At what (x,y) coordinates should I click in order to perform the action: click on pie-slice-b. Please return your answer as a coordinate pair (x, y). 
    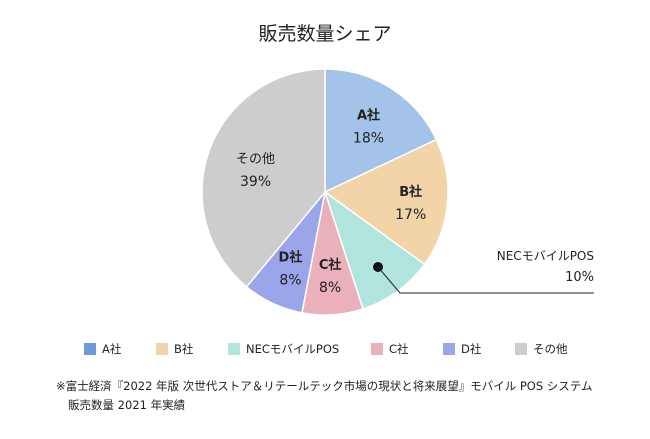
    Looking at the image, I should click on (386, 202).